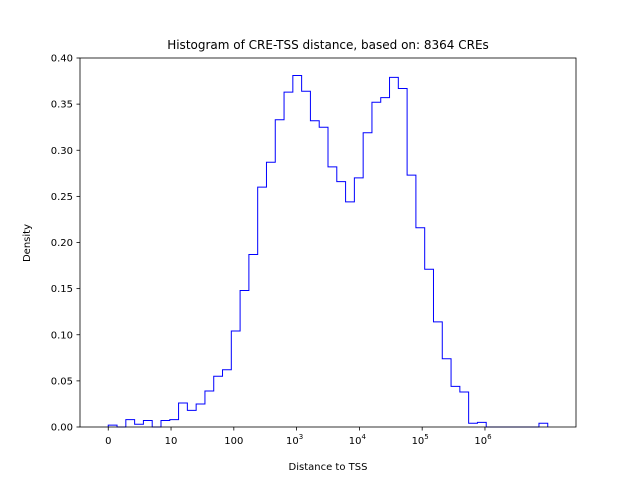 The height and width of the screenshot is (480, 640). I want to click on x-axis-label: Distance to TSS, so click(328, 467).